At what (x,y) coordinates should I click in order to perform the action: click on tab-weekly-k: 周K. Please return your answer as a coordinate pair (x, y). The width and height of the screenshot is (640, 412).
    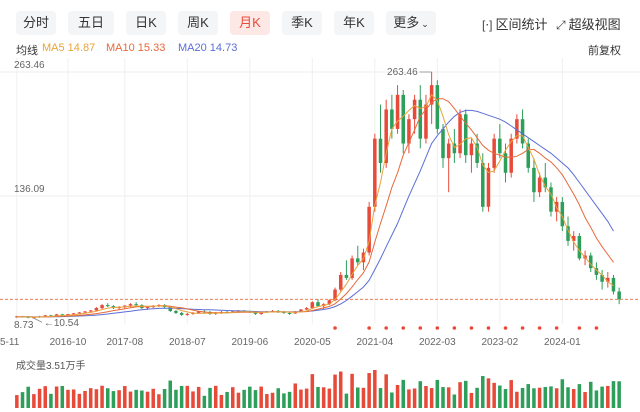
    Looking at the image, I should click on (198, 23).